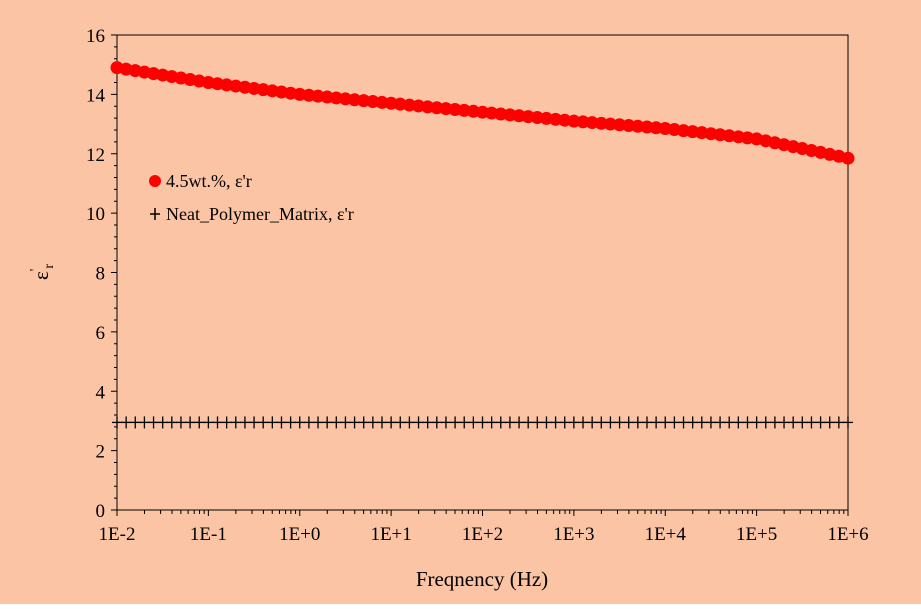 Image resolution: width=921 pixels, height=609 pixels. What do you see at coordinates (95, 155) in the screenshot?
I see `y-tick-label: 12` at bounding box center [95, 155].